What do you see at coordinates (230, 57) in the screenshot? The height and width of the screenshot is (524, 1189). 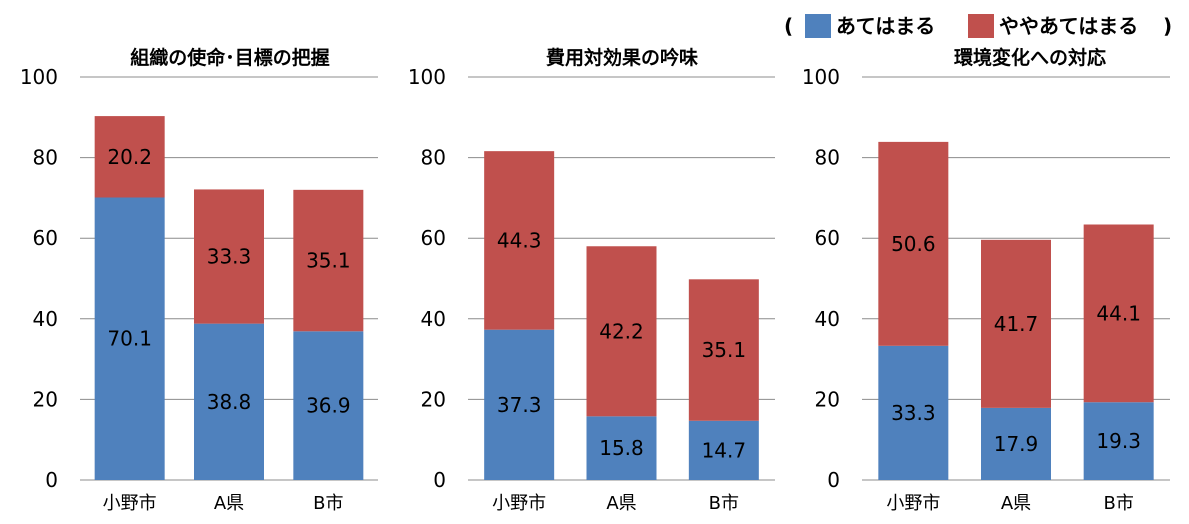 I see `chart-title-0: 組織の使命･目標の把握` at bounding box center [230, 57].